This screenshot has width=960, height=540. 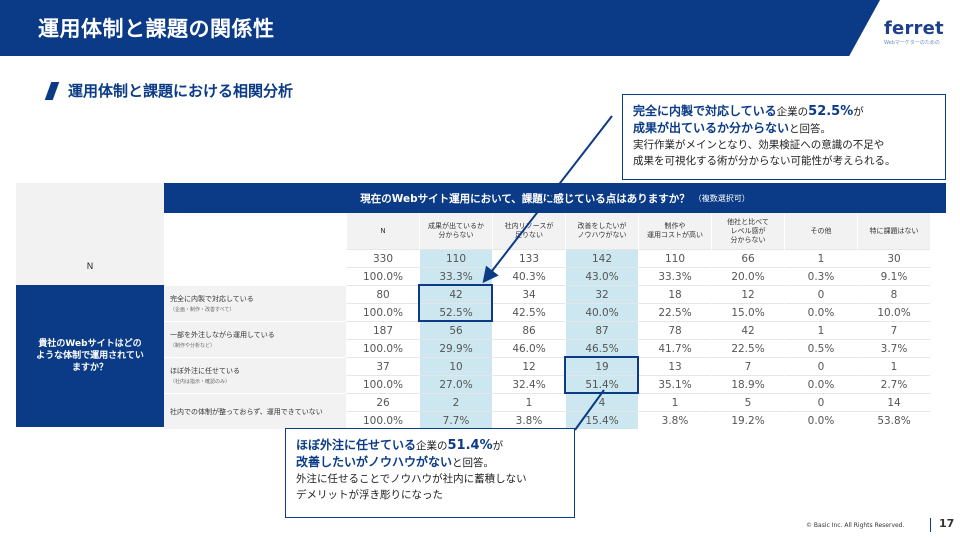 I want to click on table-cell: 9.1%, so click(x=893, y=276).